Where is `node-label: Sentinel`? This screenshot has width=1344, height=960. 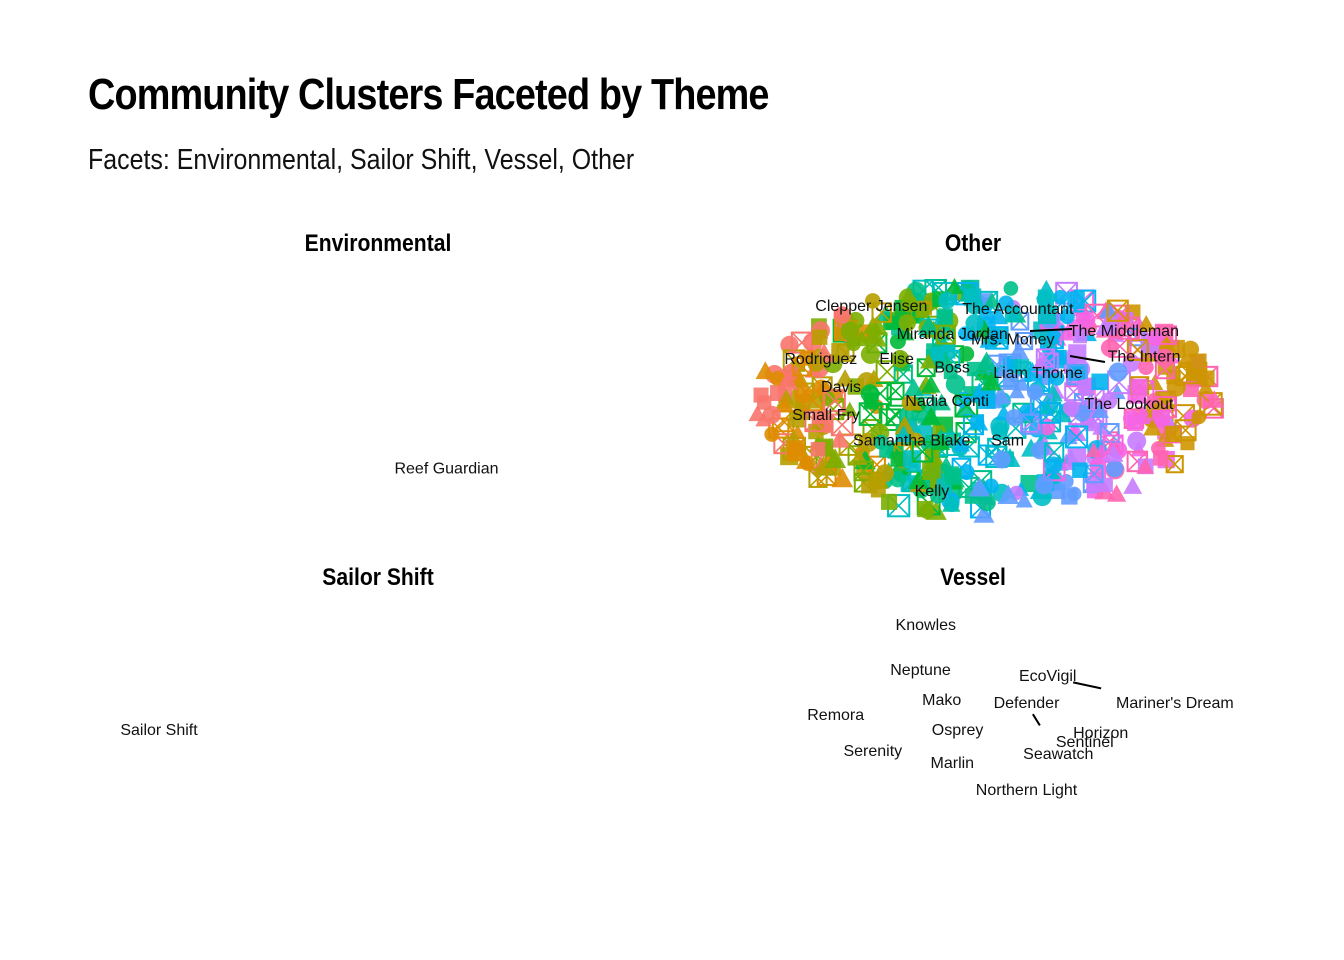 node-label: Sentinel is located at coordinates (1085, 742).